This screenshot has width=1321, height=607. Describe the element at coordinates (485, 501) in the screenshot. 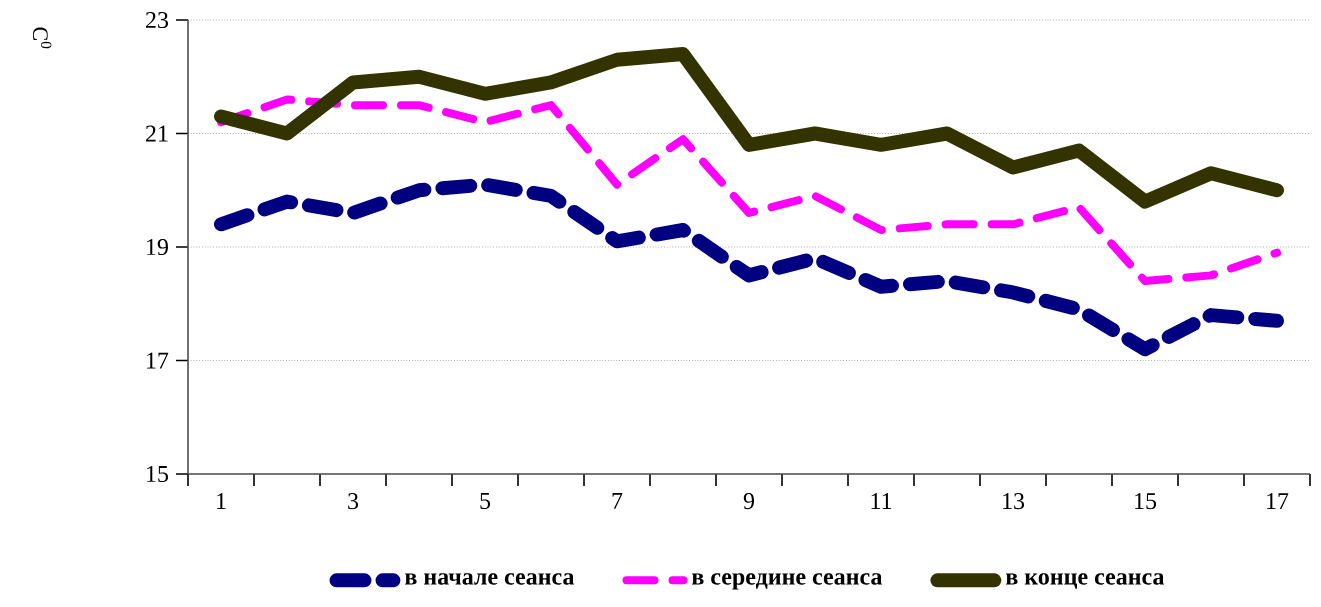

I see `x-tick-label: 5` at that location.